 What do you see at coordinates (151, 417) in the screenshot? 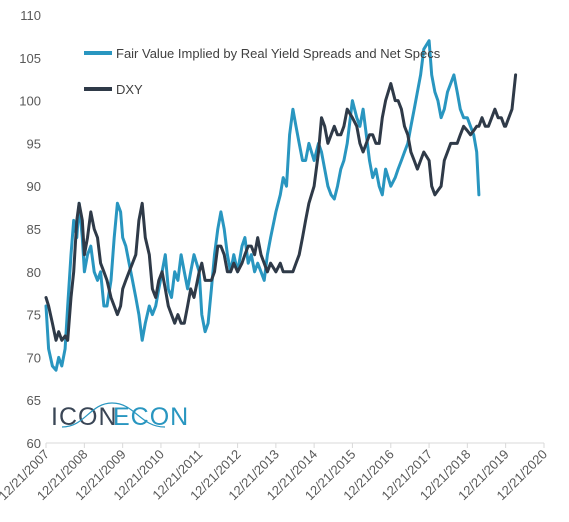
I see `logo-text-econ: ECON` at bounding box center [151, 417].